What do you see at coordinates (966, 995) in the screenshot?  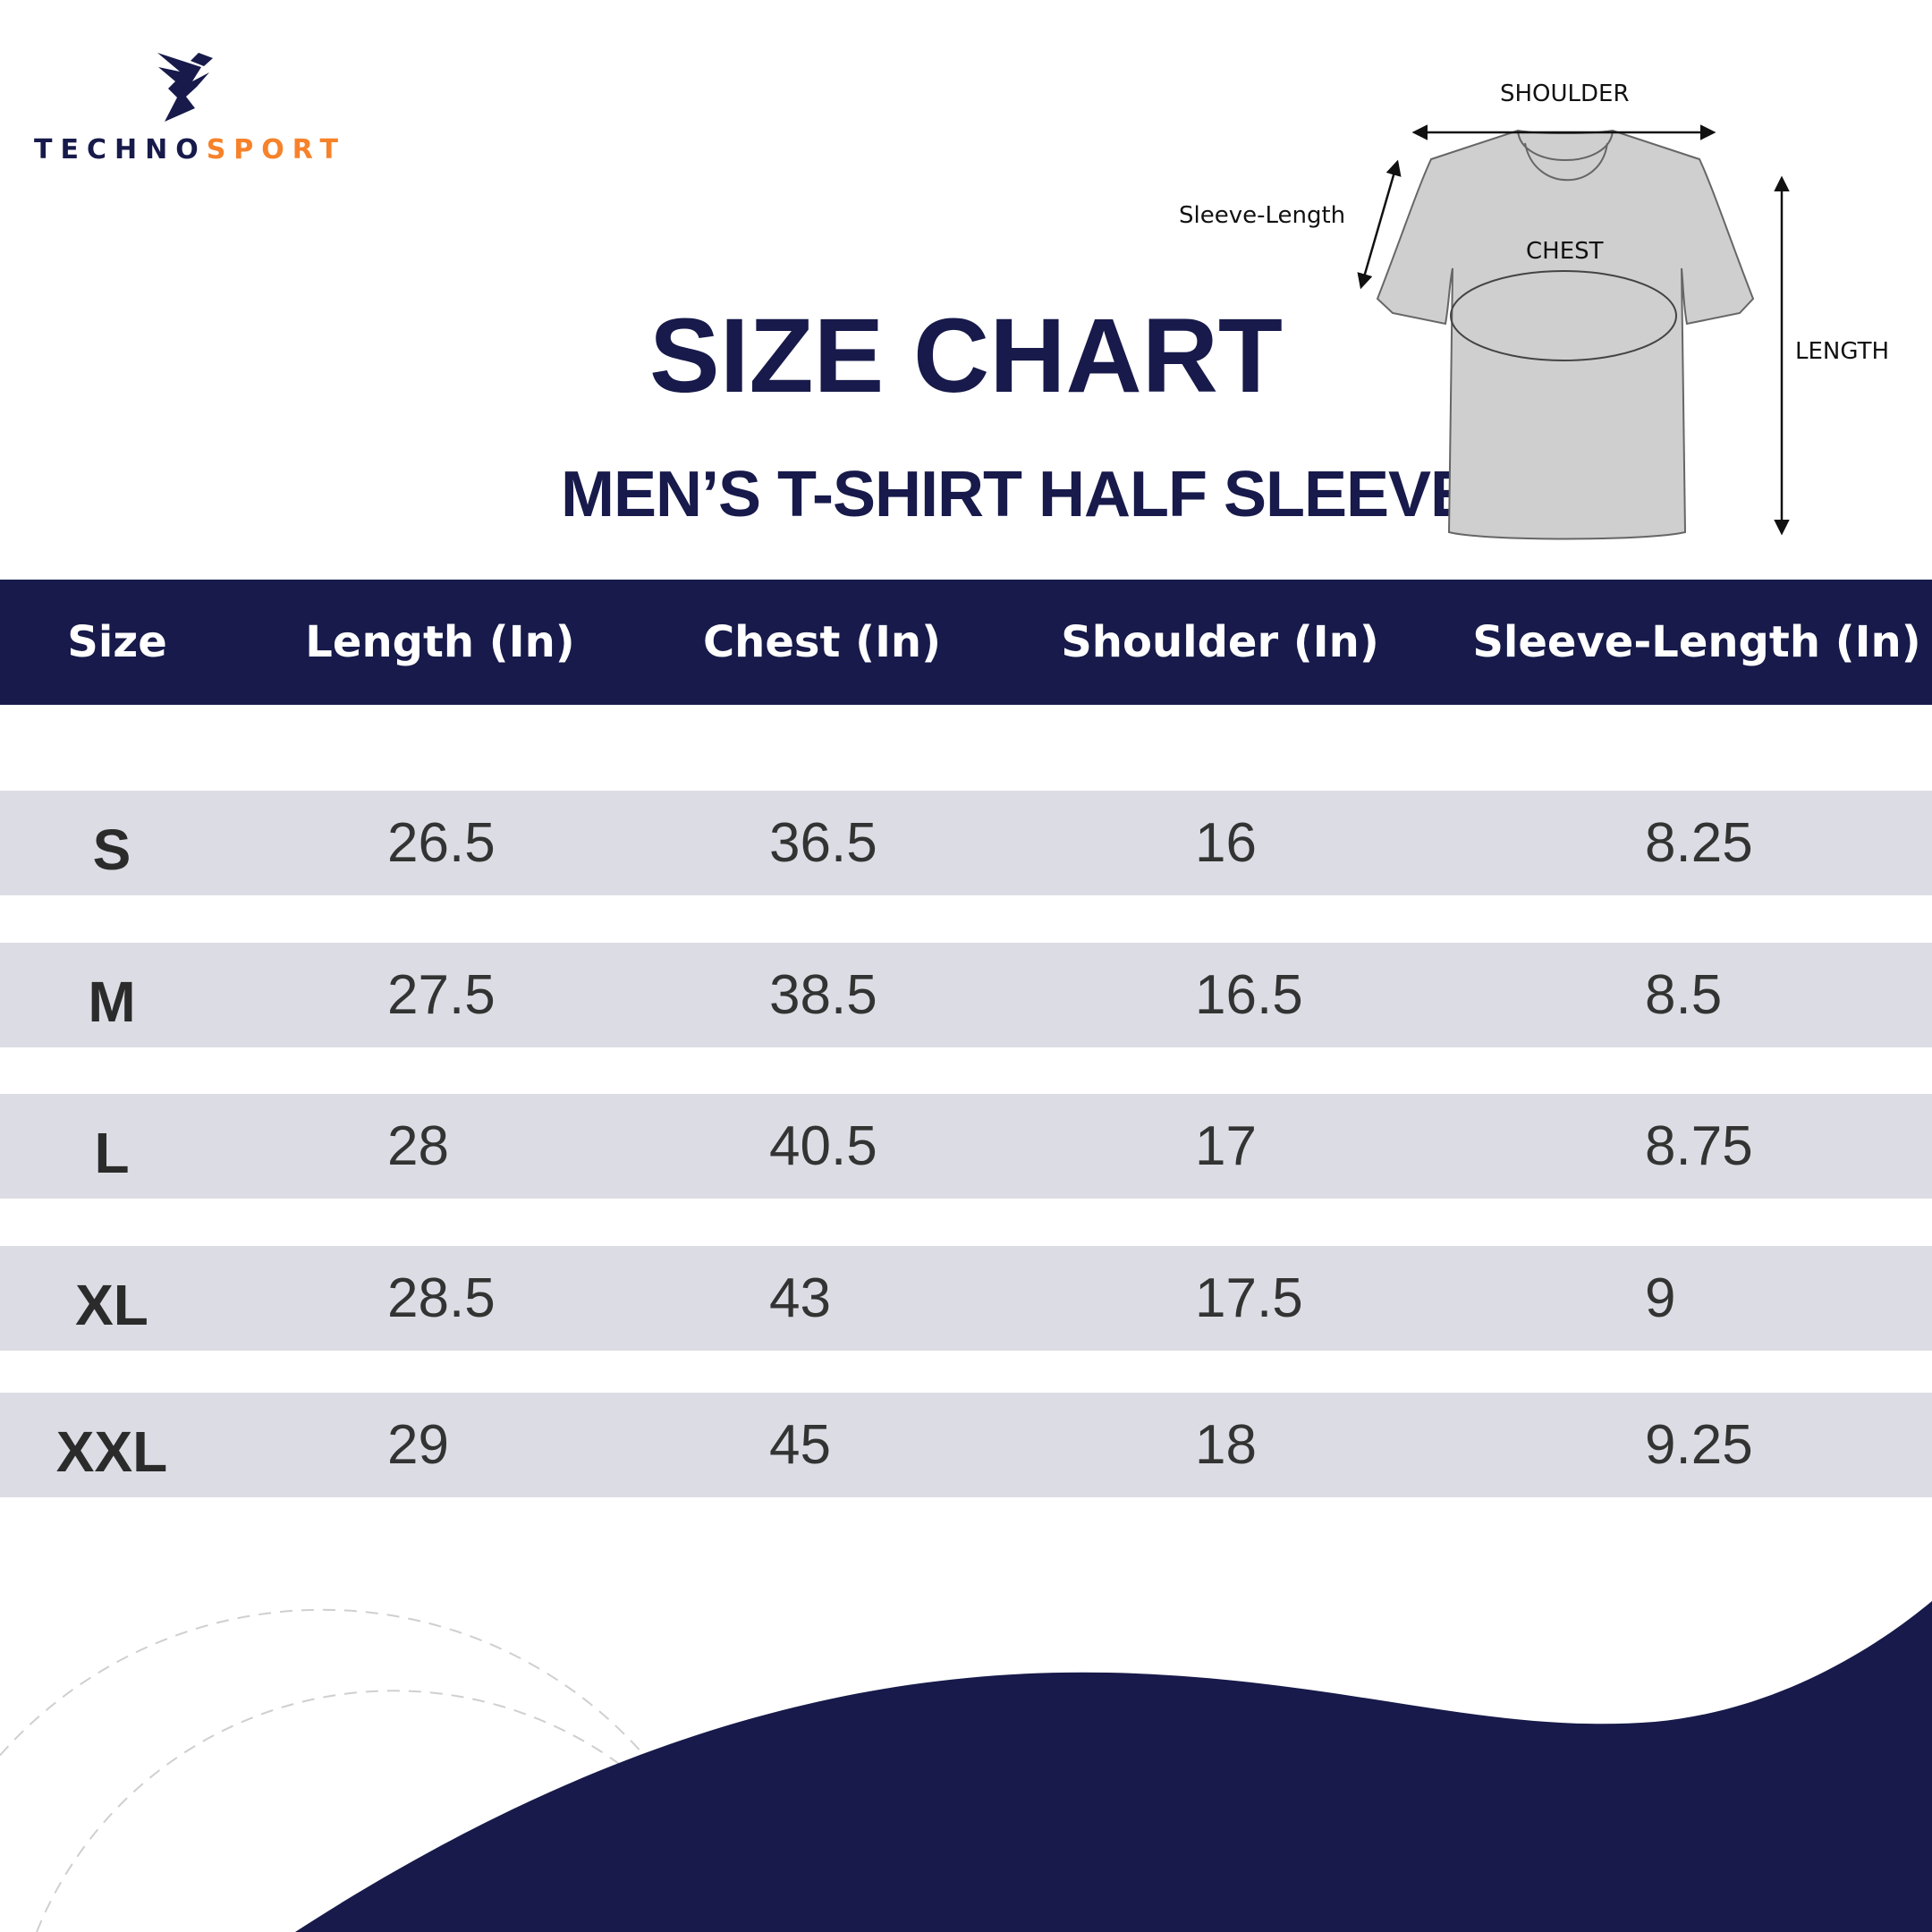 I see `table-row: M 27.5 38.5 16.5 8.5` at bounding box center [966, 995].